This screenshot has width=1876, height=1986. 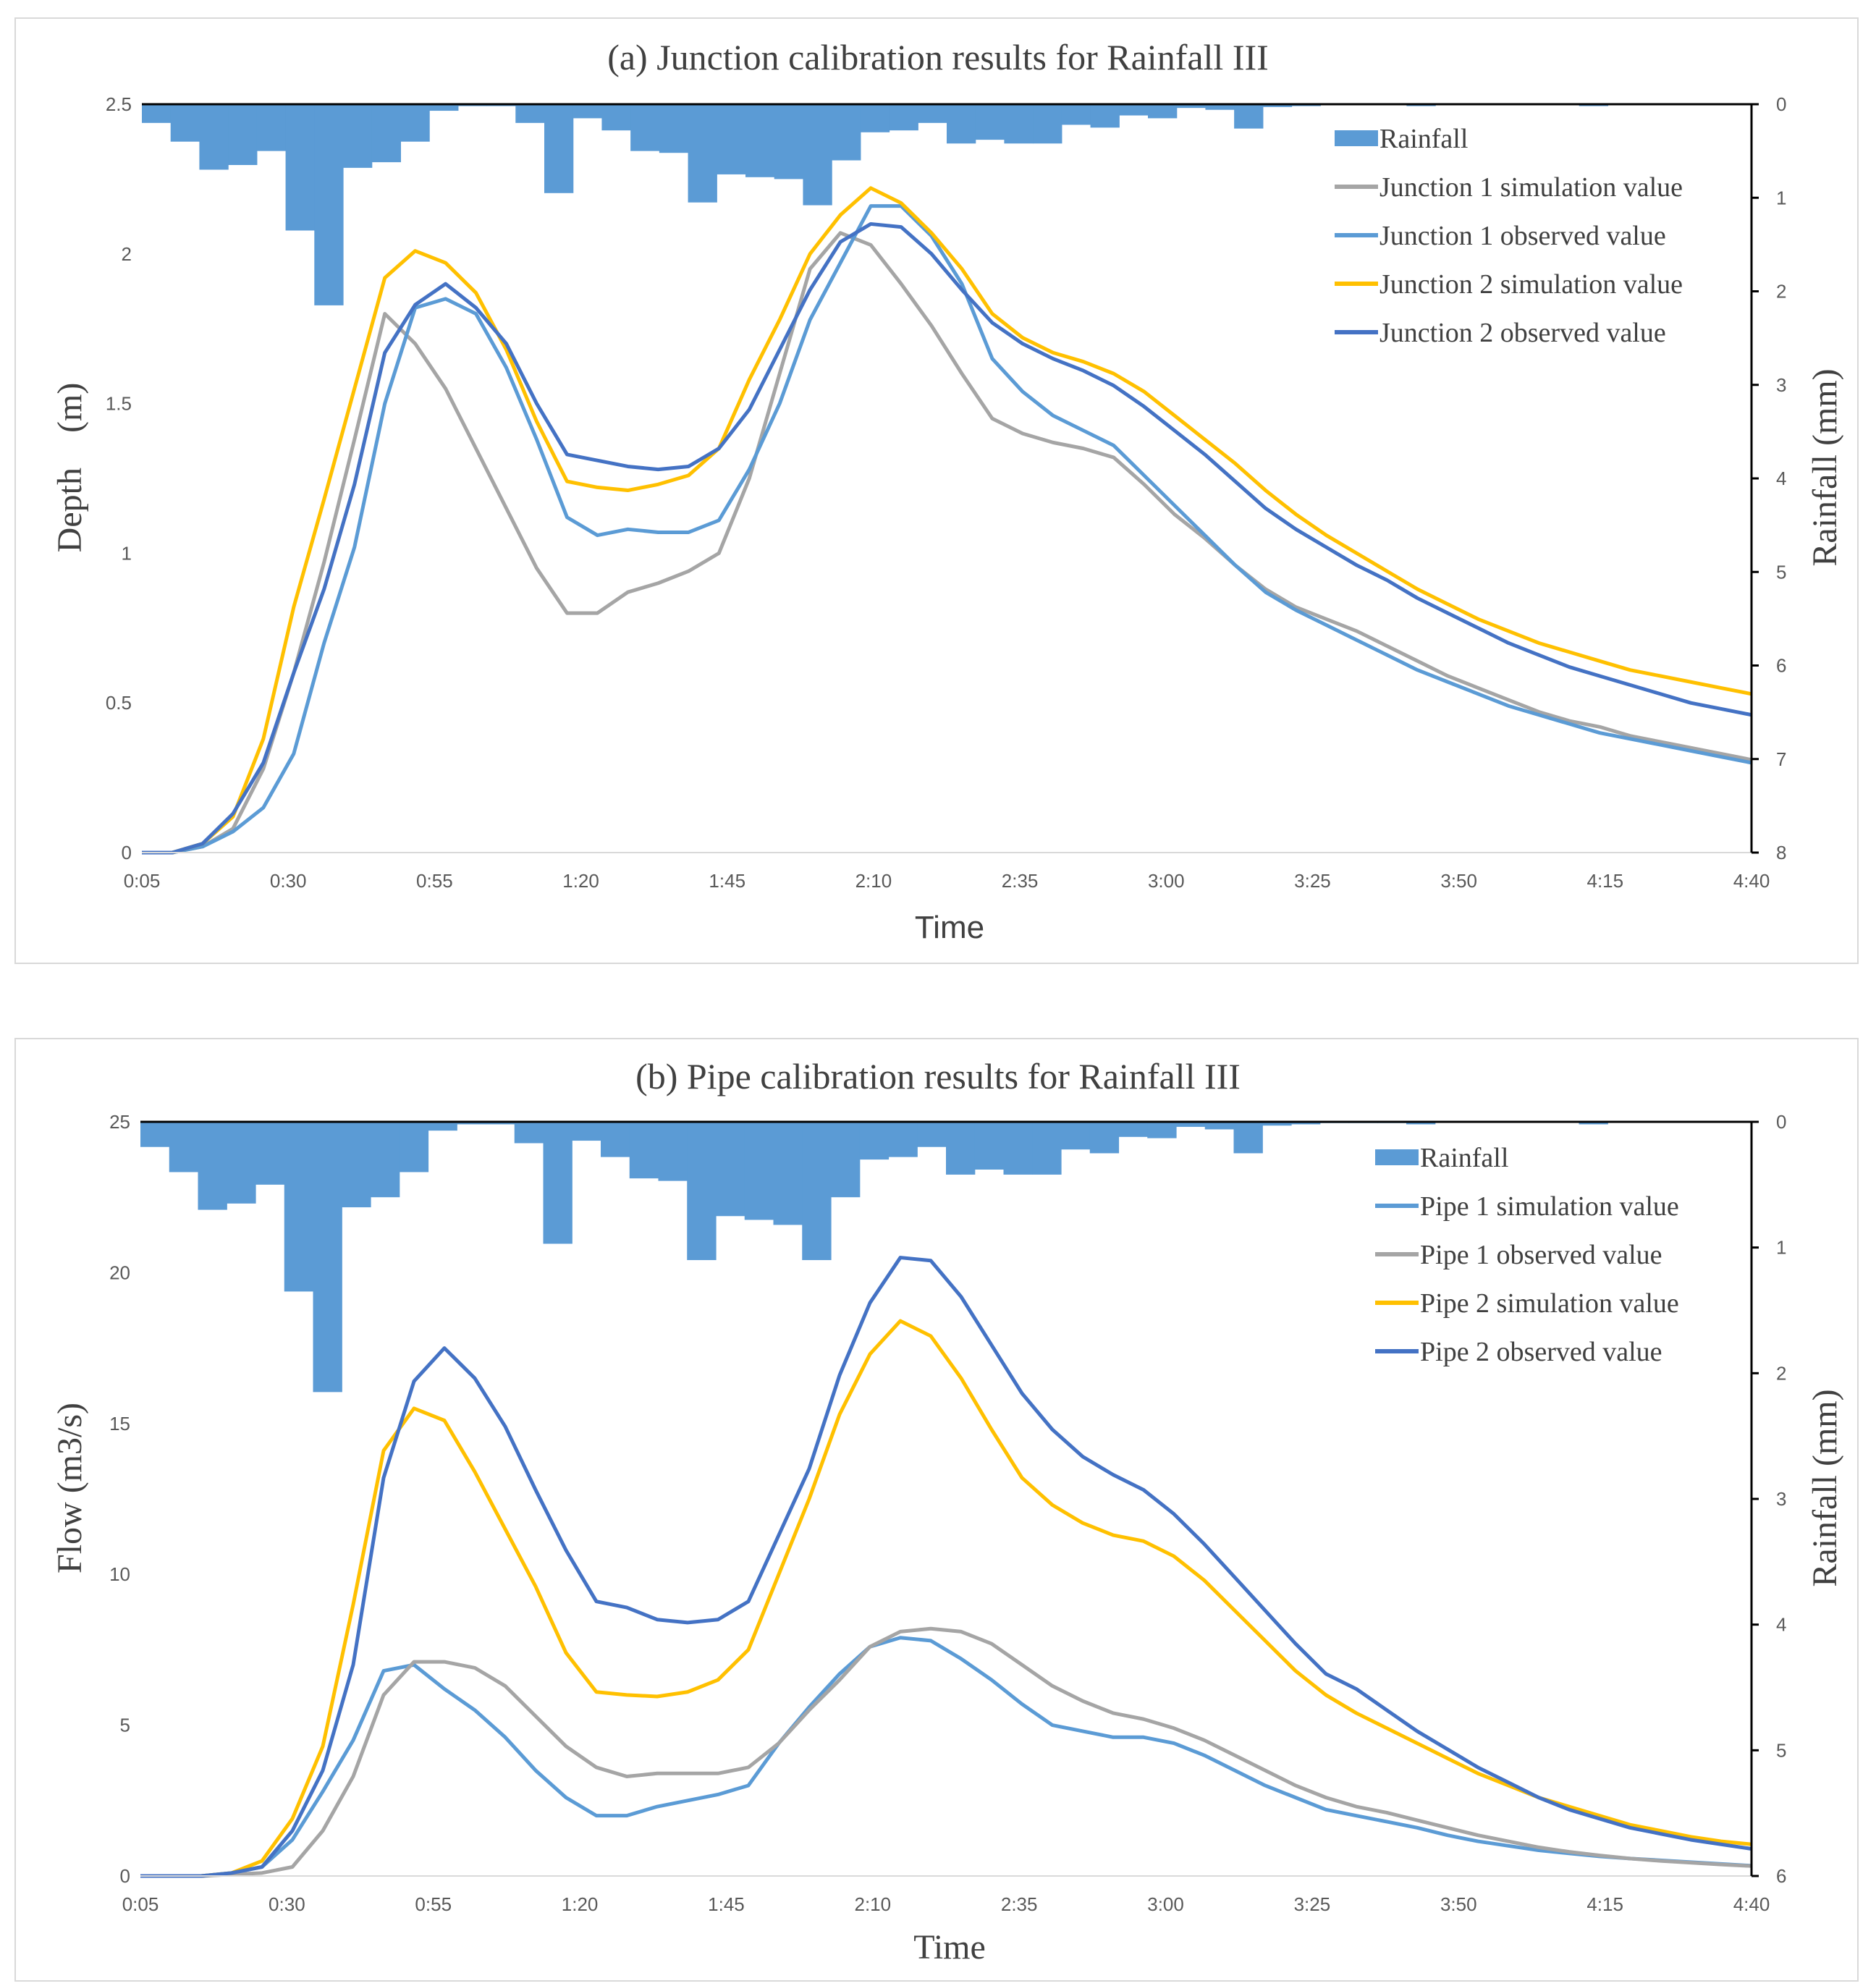 I want to click on x-tick-label: 3:00, so click(x=1166, y=881).